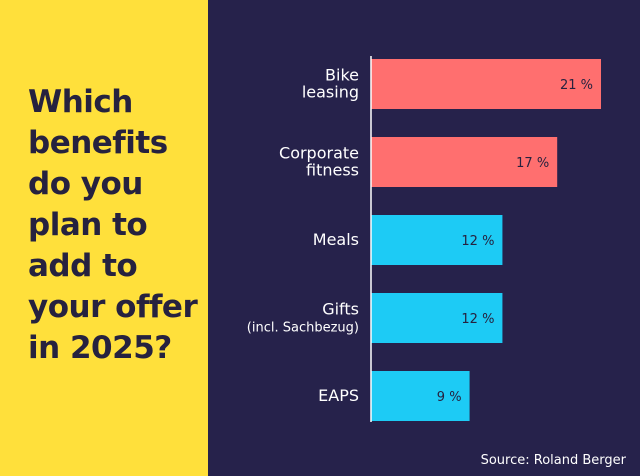  What do you see at coordinates (477, 241) in the screenshot?
I see `value-label-2: 12 %` at bounding box center [477, 241].